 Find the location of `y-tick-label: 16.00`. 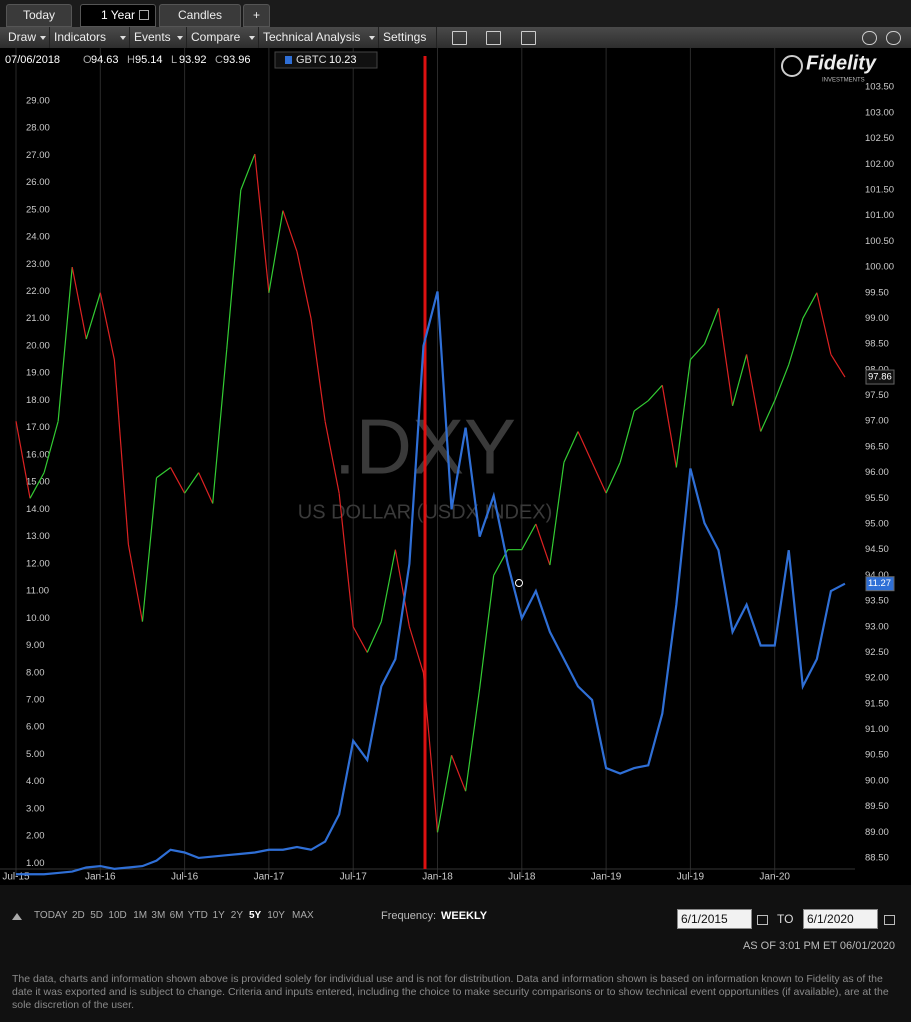

y-tick-label: 16.00 is located at coordinates (38, 454).